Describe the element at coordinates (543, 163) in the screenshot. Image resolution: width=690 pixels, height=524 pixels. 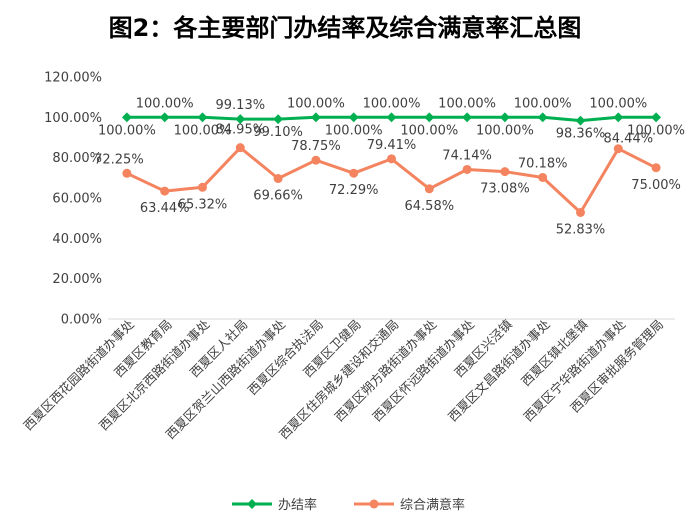
I see `satisfaction-rate-label: 70.18%` at that location.